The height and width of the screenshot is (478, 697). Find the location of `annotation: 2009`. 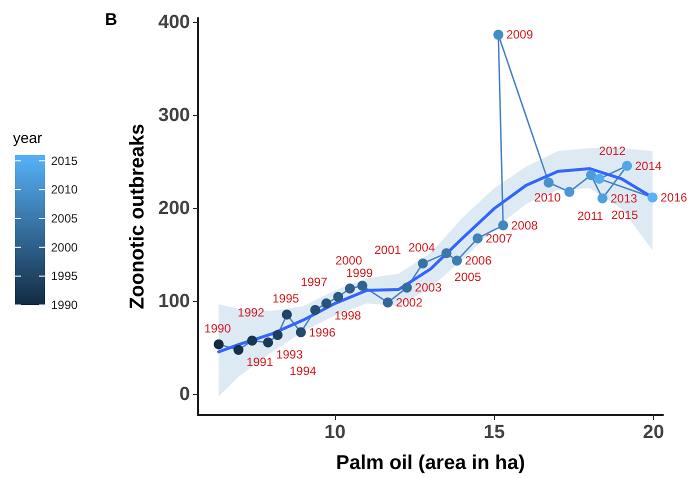

annotation: 2009 is located at coordinates (520, 35).